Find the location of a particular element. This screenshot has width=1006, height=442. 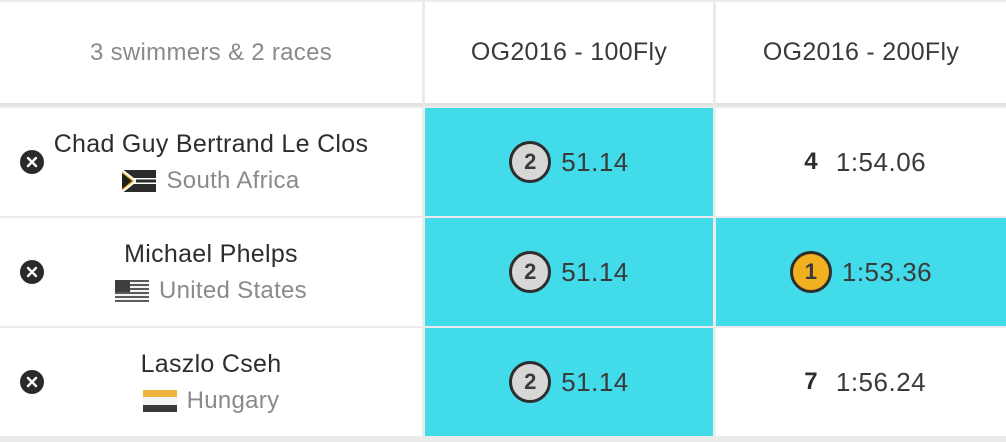

south-africa-flag-icon is located at coordinates (139, 180).